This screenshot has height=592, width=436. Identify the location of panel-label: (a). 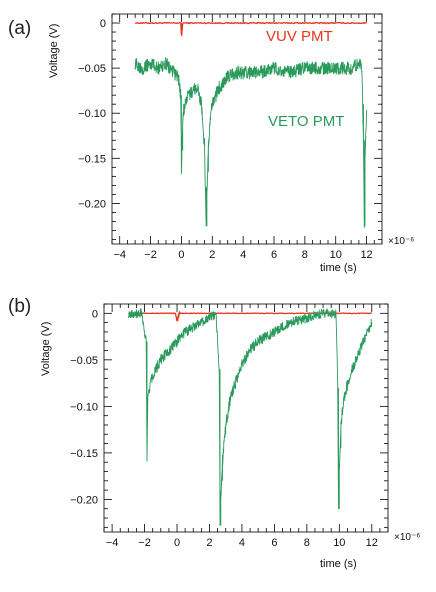
(20, 28).